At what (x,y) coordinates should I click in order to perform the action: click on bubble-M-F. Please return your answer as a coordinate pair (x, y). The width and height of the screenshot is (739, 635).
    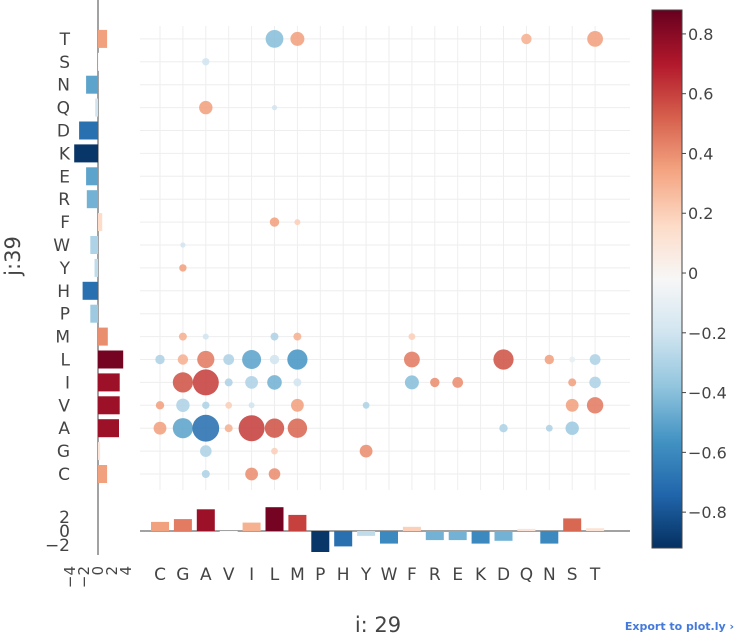
    Looking at the image, I should click on (297, 222).